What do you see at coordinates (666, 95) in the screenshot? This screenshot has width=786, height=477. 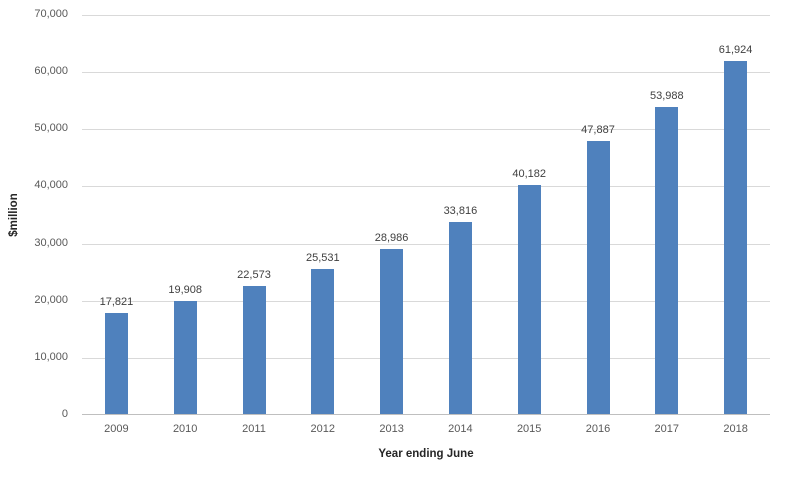 I see `bar-value-label: 53,988` at bounding box center [666, 95].